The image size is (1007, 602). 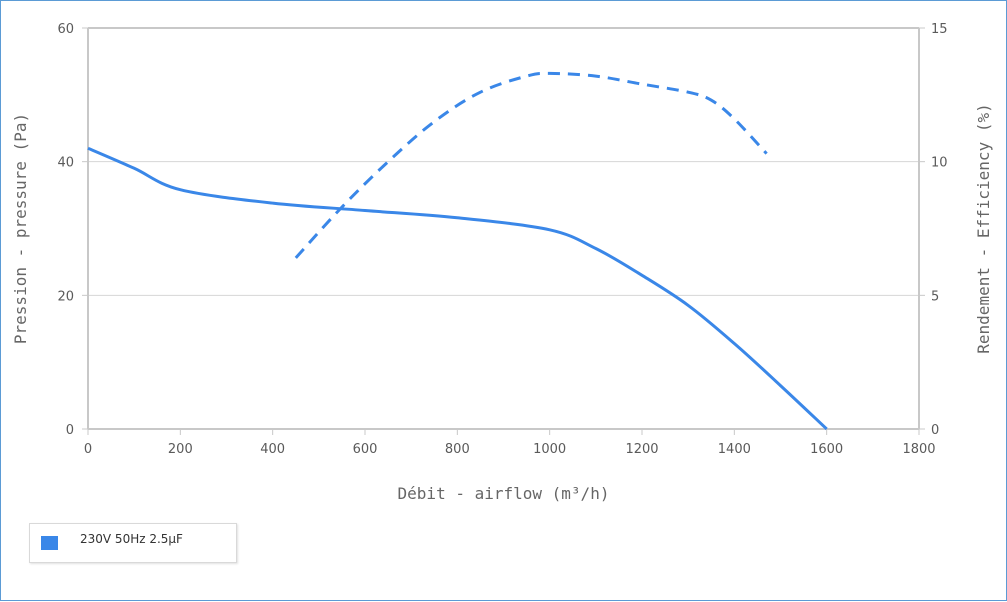 What do you see at coordinates (272, 449) in the screenshot?
I see `x-tick-label-2: 400` at bounding box center [272, 449].